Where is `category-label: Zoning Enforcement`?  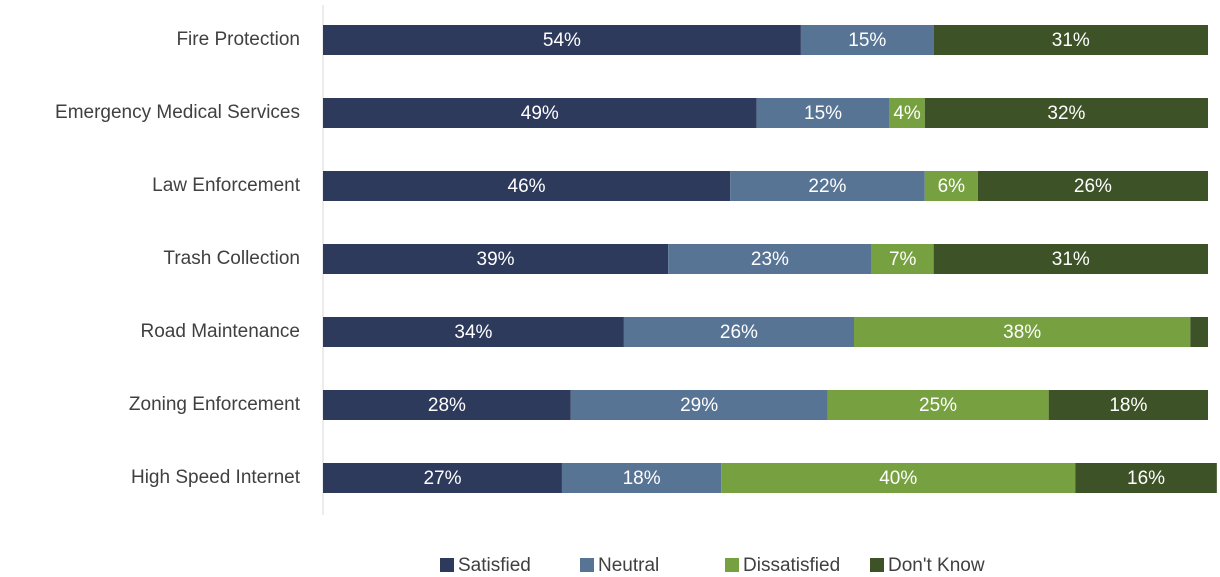
category-label: Zoning Enforcement is located at coordinates (215, 404).